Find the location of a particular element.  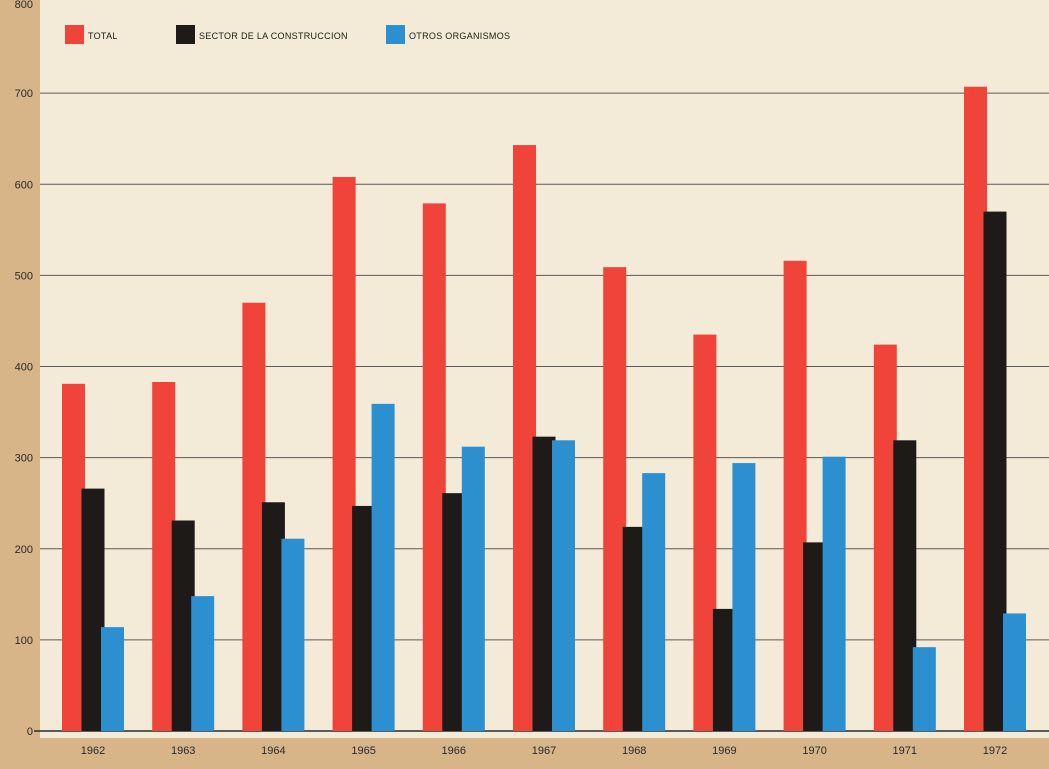

y-axis: 0 100 200 300 400 500 600 700 800 is located at coordinates (24, 369).